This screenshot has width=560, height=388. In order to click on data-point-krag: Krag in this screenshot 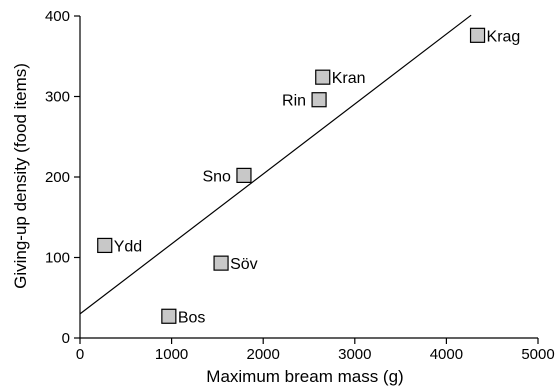, I will do `click(495, 36)`.